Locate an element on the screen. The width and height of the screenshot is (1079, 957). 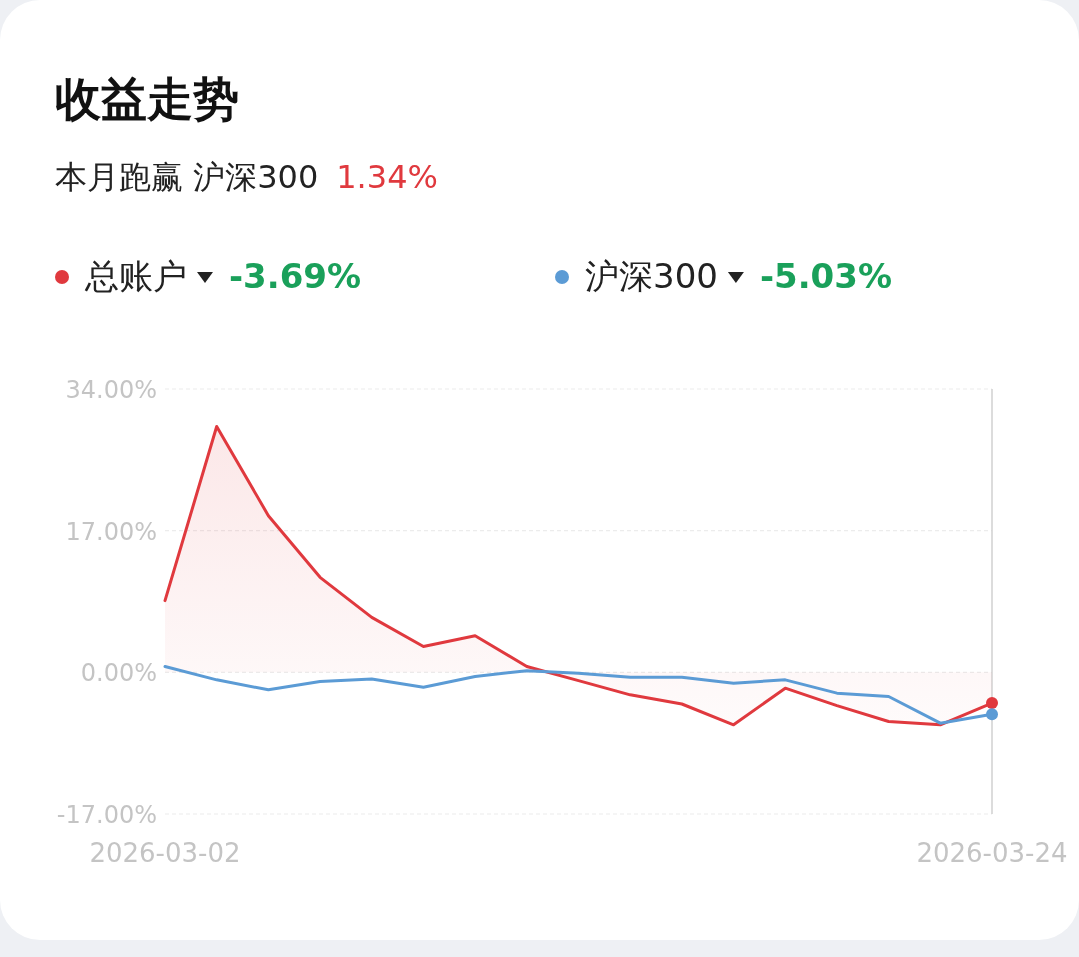
legend-item: 沪深300 is located at coordinates (636, 276).